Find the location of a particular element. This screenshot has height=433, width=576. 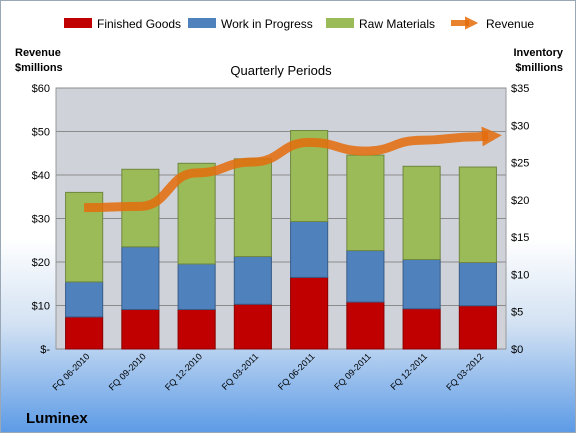

right-axis: $0 $5 $10 $15 $20 $25 $30 $35 is located at coordinates (520, 219).